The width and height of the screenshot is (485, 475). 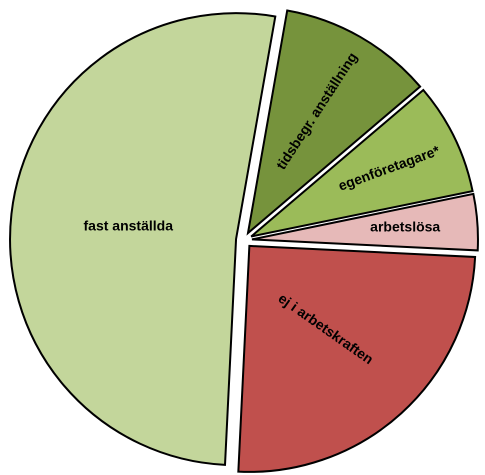 I want to click on slice-label: arbetslösa, so click(x=405, y=226).